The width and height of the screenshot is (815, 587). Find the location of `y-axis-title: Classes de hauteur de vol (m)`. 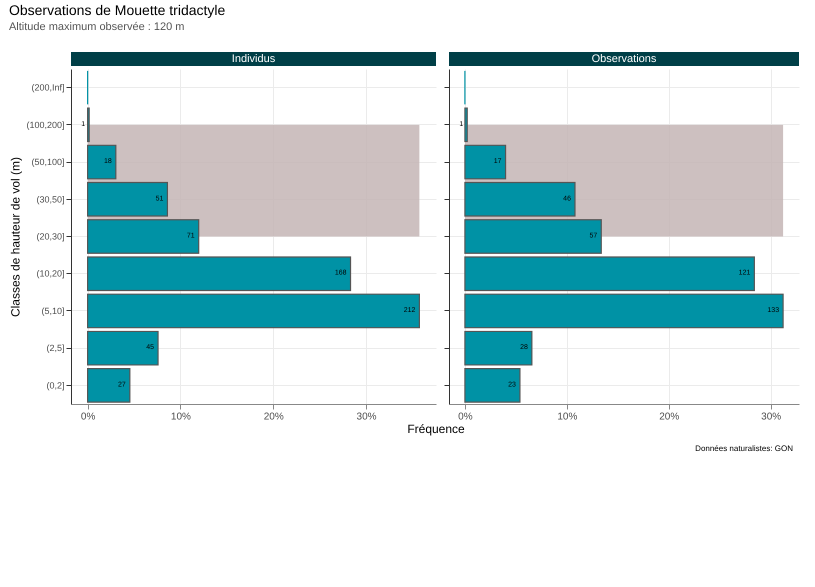

y-axis-title: Classes de hauteur de vol (m) is located at coordinates (15, 237).